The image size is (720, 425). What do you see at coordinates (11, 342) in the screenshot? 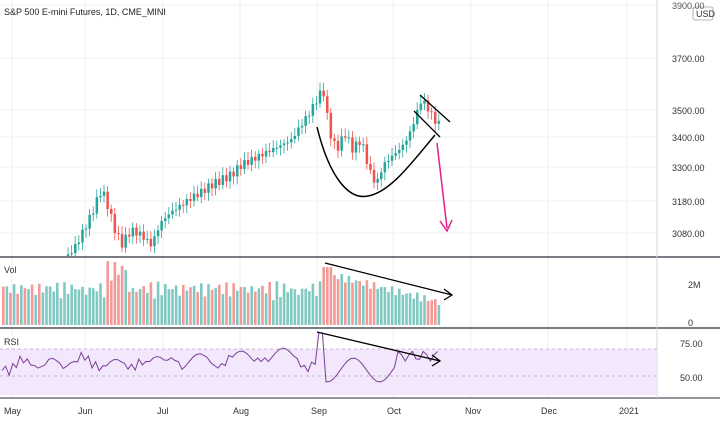
I see `rsi-pane-label: RSI` at bounding box center [11, 342].